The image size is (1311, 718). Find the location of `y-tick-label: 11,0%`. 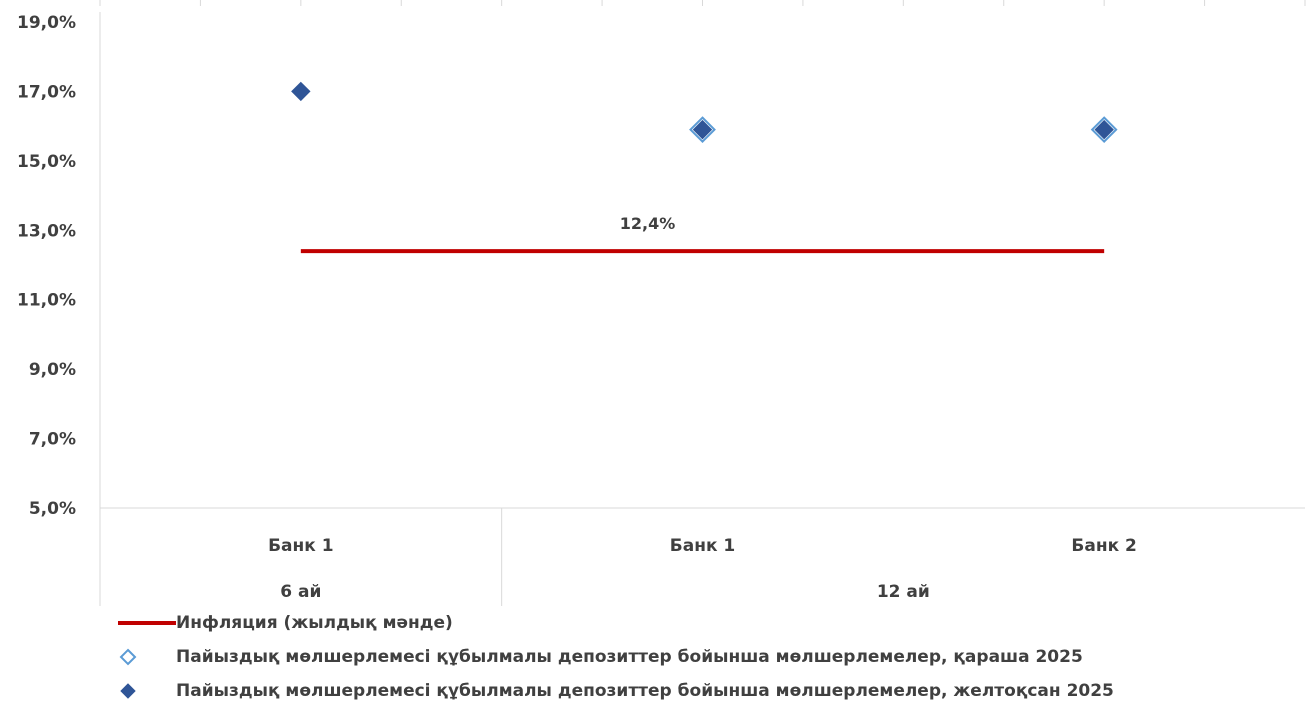

y-tick-label: 11,0% is located at coordinates (46, 301).